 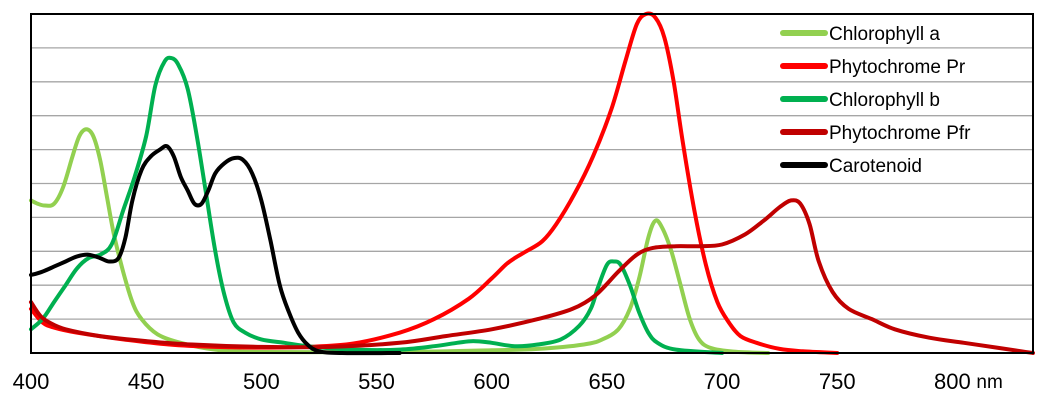 What do you see at coordinates (900, 133) in the screenshot?
I see `legend-label: Phytochrome Pfr` at bounding box center [900, 133].